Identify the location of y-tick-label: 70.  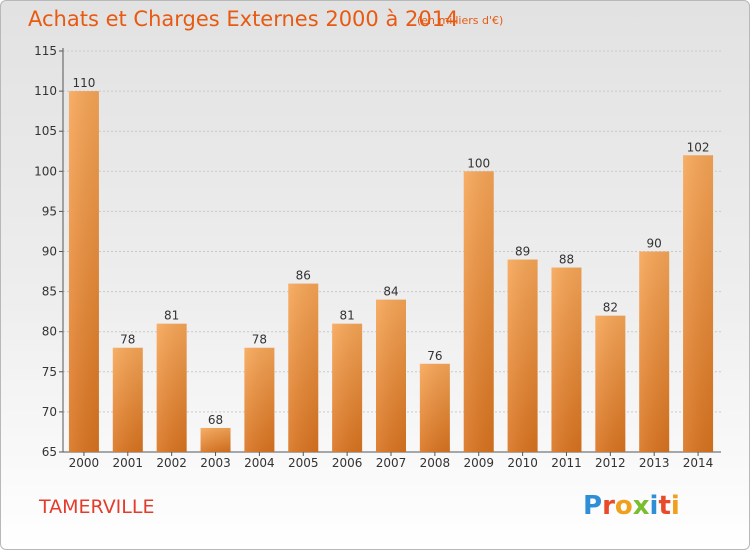
(49, 412).